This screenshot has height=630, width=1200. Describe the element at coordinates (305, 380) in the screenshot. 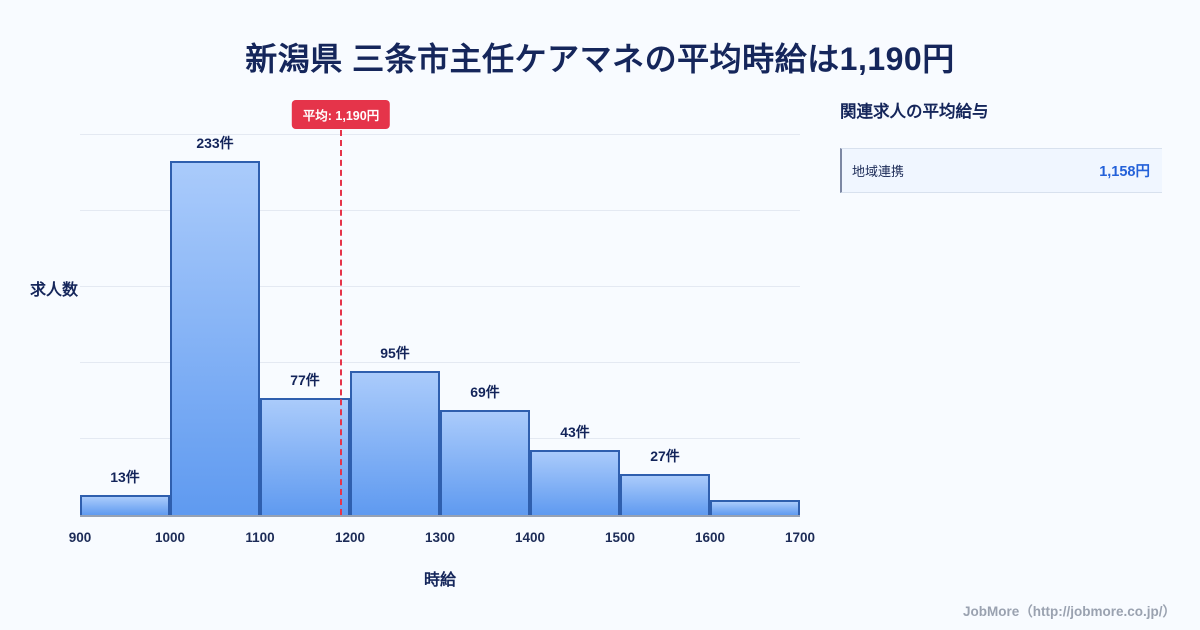

I see `bar-value-label: 77件` at that location.